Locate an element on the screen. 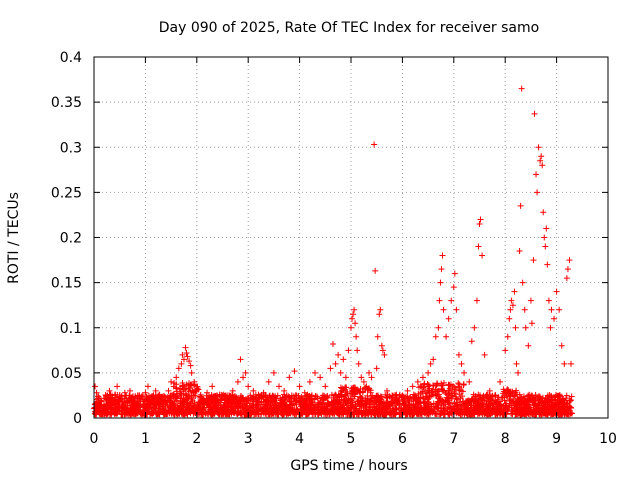  x-tick-label: 0 is located at coordinates (94, 439).